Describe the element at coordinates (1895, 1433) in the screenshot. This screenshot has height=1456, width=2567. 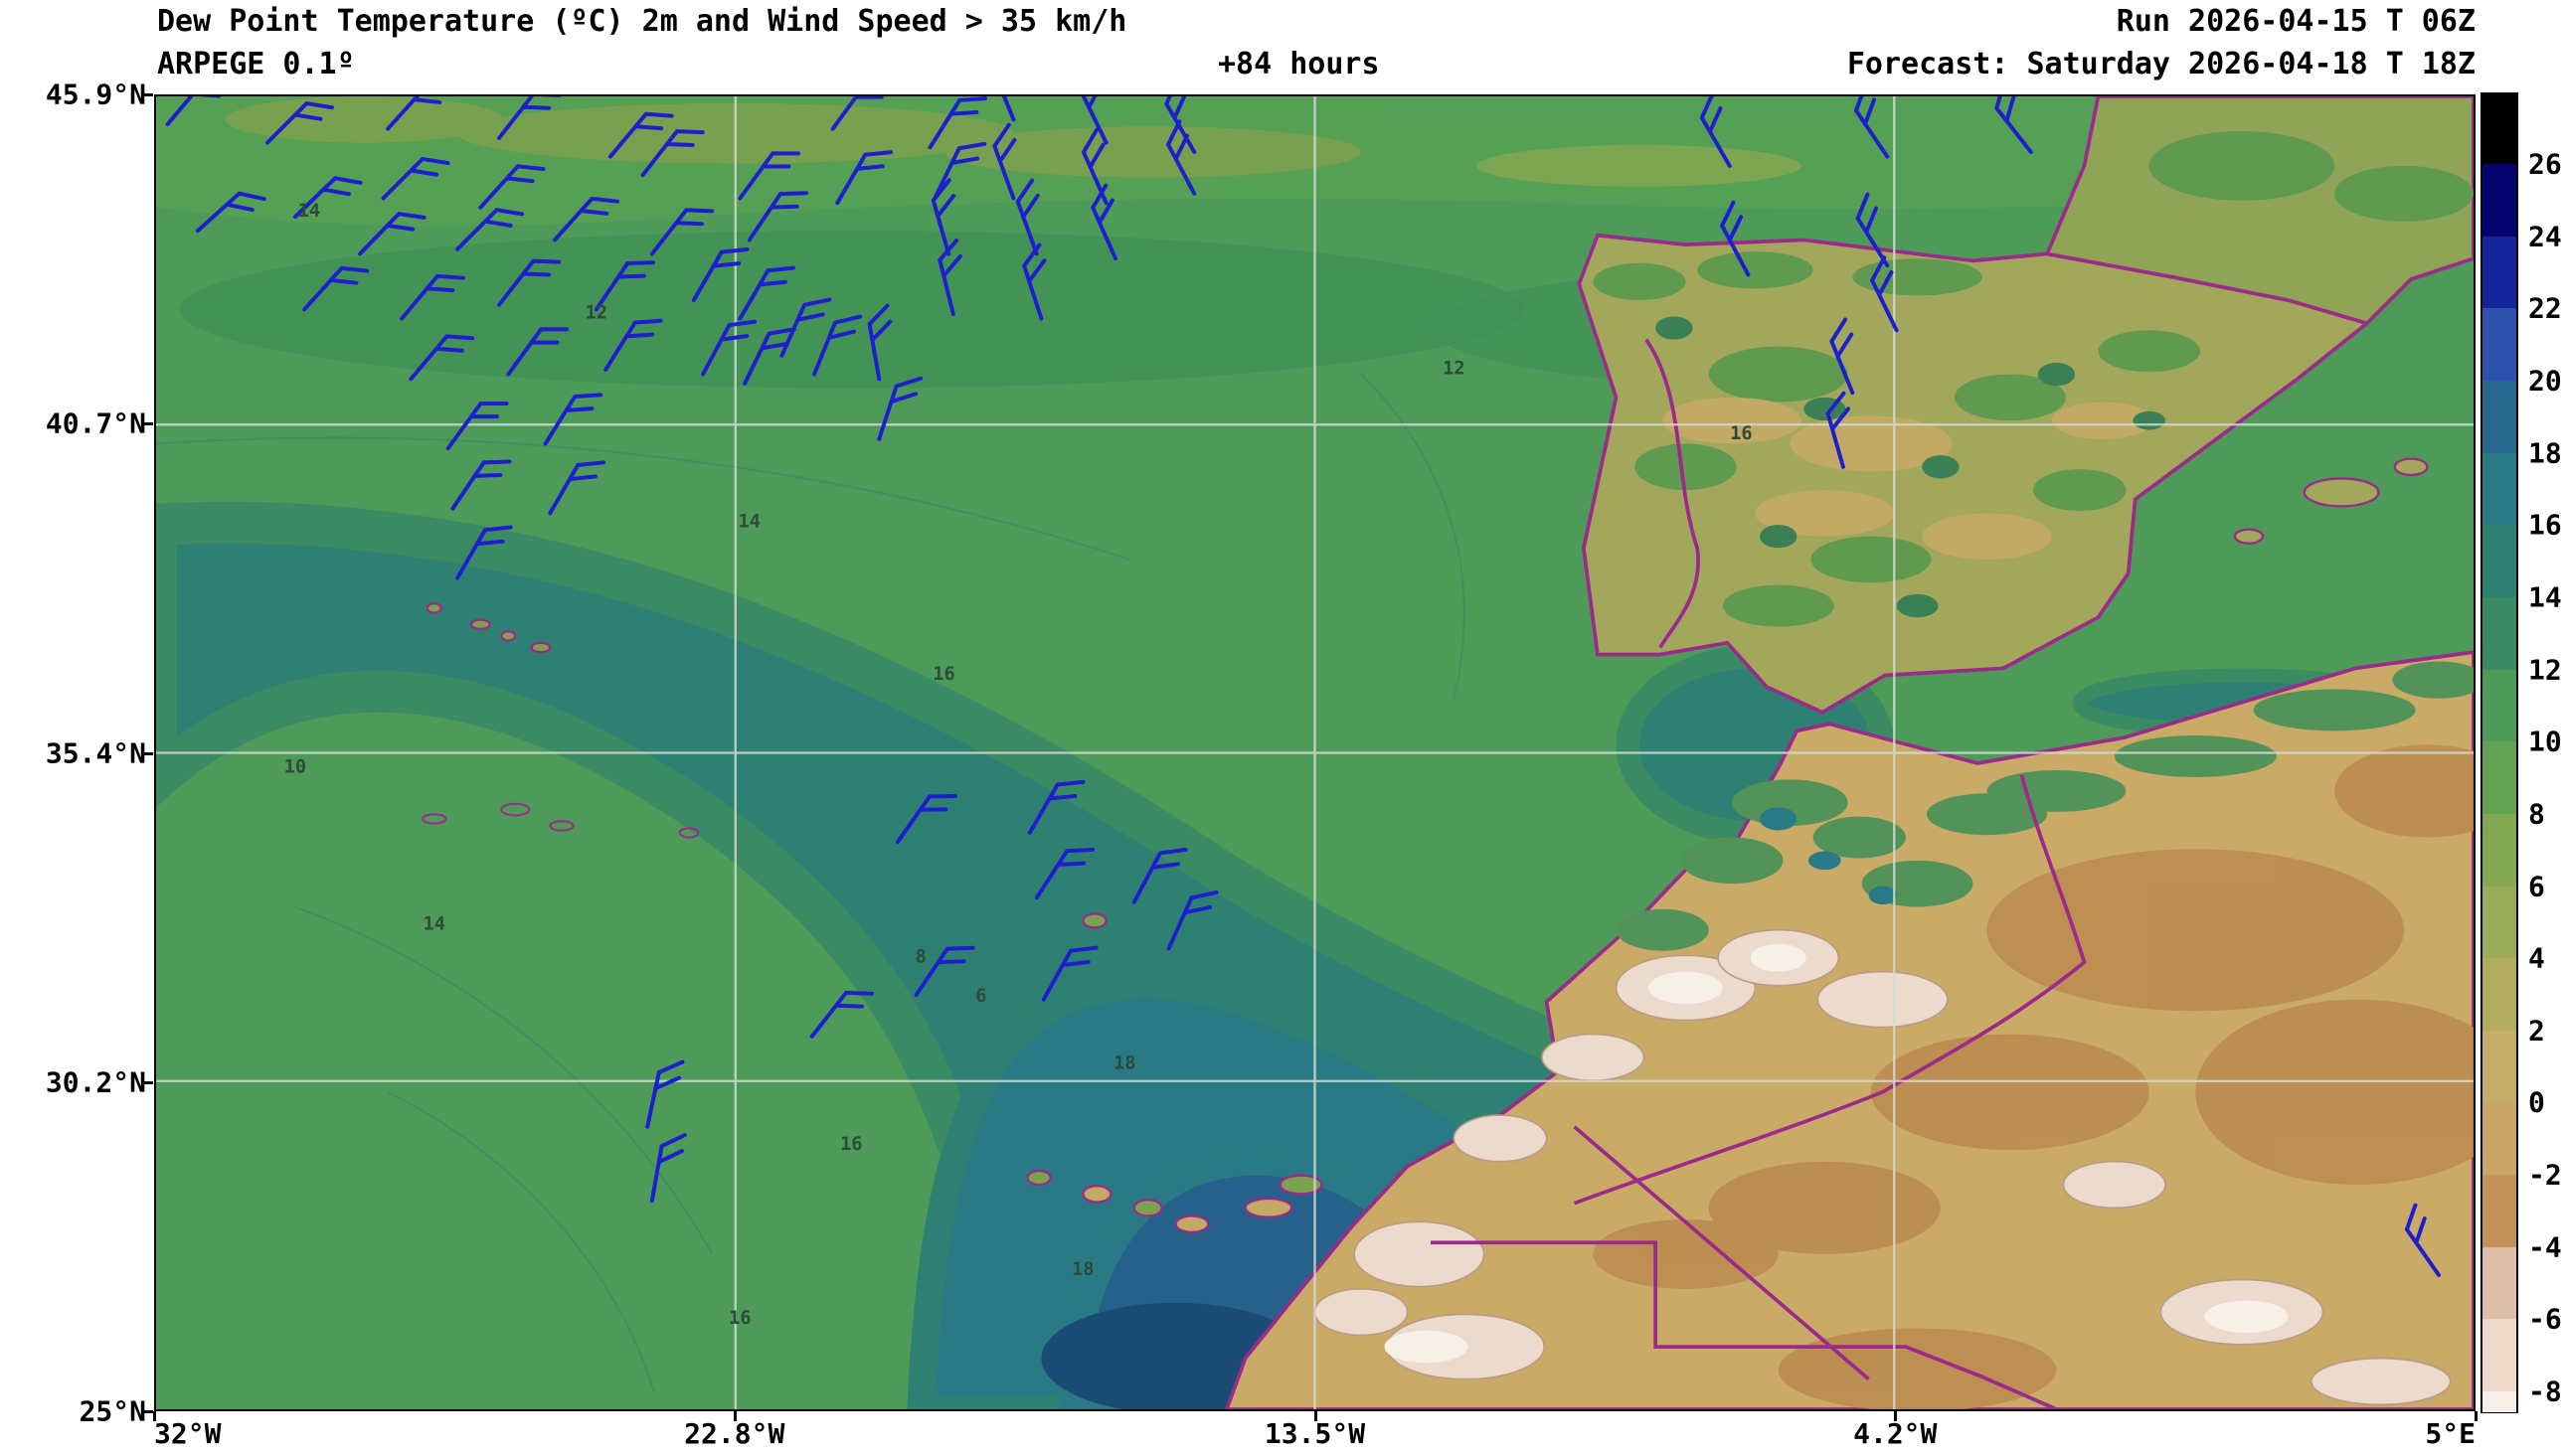
I see `x-tick-label: 4.2°W` at that location.